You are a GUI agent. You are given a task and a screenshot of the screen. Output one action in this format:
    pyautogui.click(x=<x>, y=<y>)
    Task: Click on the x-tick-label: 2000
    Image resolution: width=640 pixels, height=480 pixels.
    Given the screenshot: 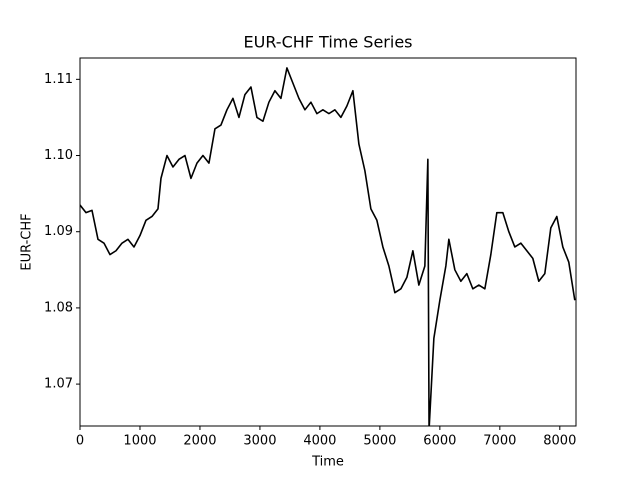 What is the action you would take?
    pyautogui.click(x=199, y=441)
    